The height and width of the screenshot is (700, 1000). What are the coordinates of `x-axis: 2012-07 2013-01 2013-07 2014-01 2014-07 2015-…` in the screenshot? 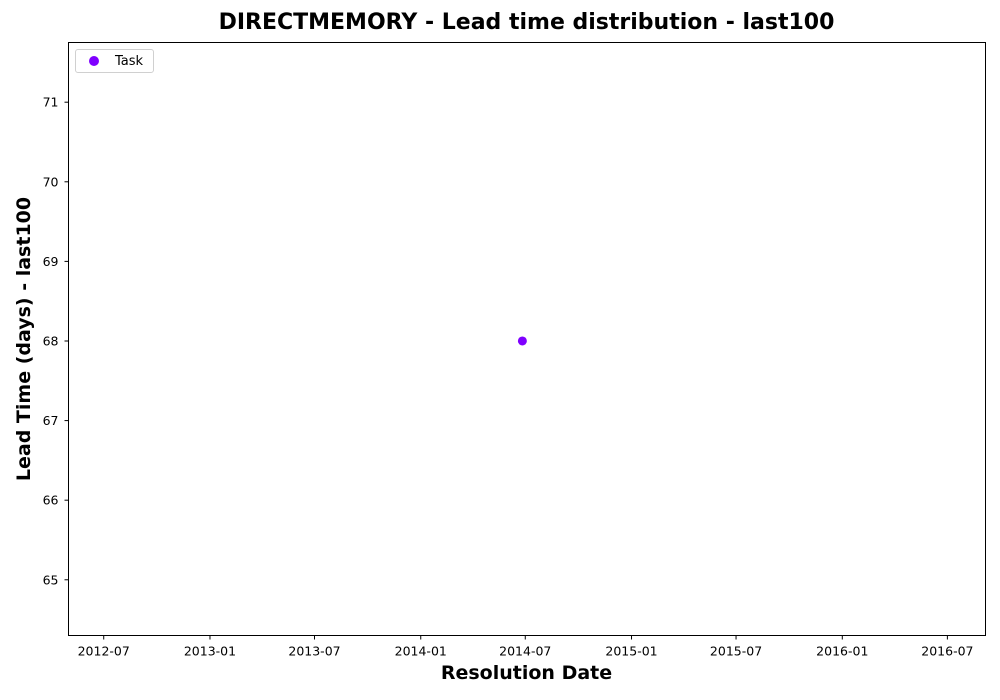 It's located at (526, 647).